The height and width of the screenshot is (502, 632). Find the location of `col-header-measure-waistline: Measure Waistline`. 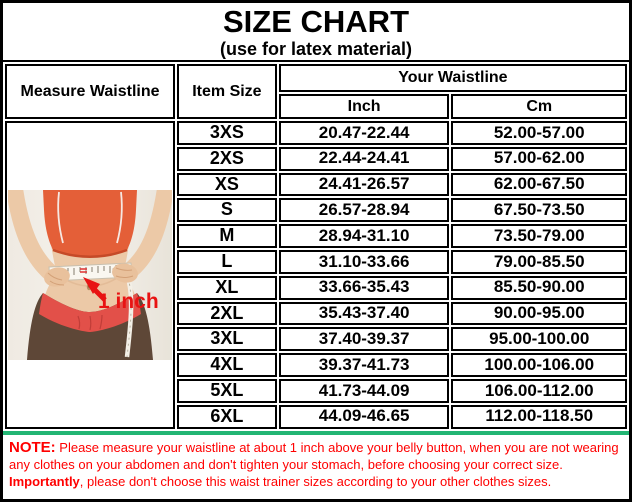

col-header-measure-waistline: Measure Waistline is located at coordinates (90, 91).